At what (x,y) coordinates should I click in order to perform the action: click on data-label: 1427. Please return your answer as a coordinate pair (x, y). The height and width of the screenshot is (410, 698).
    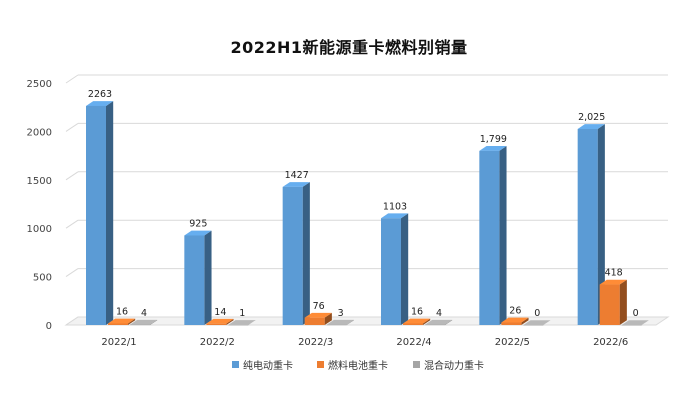
    Looking at the image, I should click on (297, 175).